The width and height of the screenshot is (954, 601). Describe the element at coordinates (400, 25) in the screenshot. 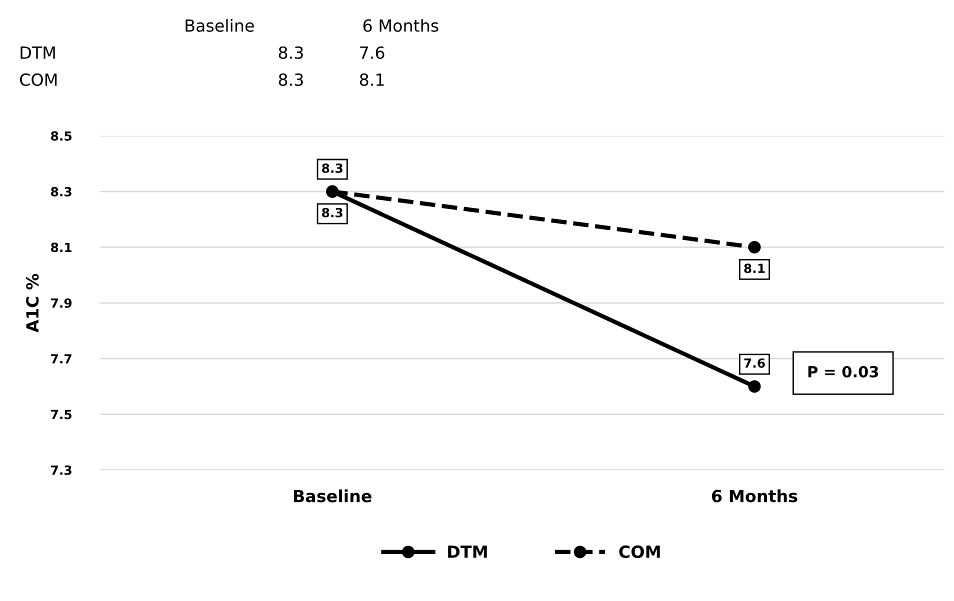

I see `category-label: 6 Months` at that location.